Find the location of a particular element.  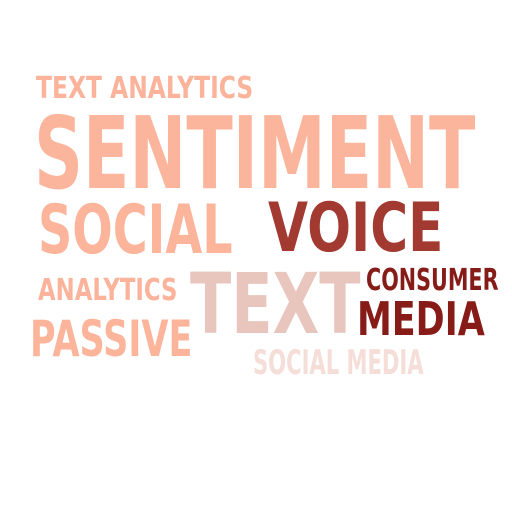

word-text-analytics: TEXT ANALYTICS is located at coordinates (145, 88).